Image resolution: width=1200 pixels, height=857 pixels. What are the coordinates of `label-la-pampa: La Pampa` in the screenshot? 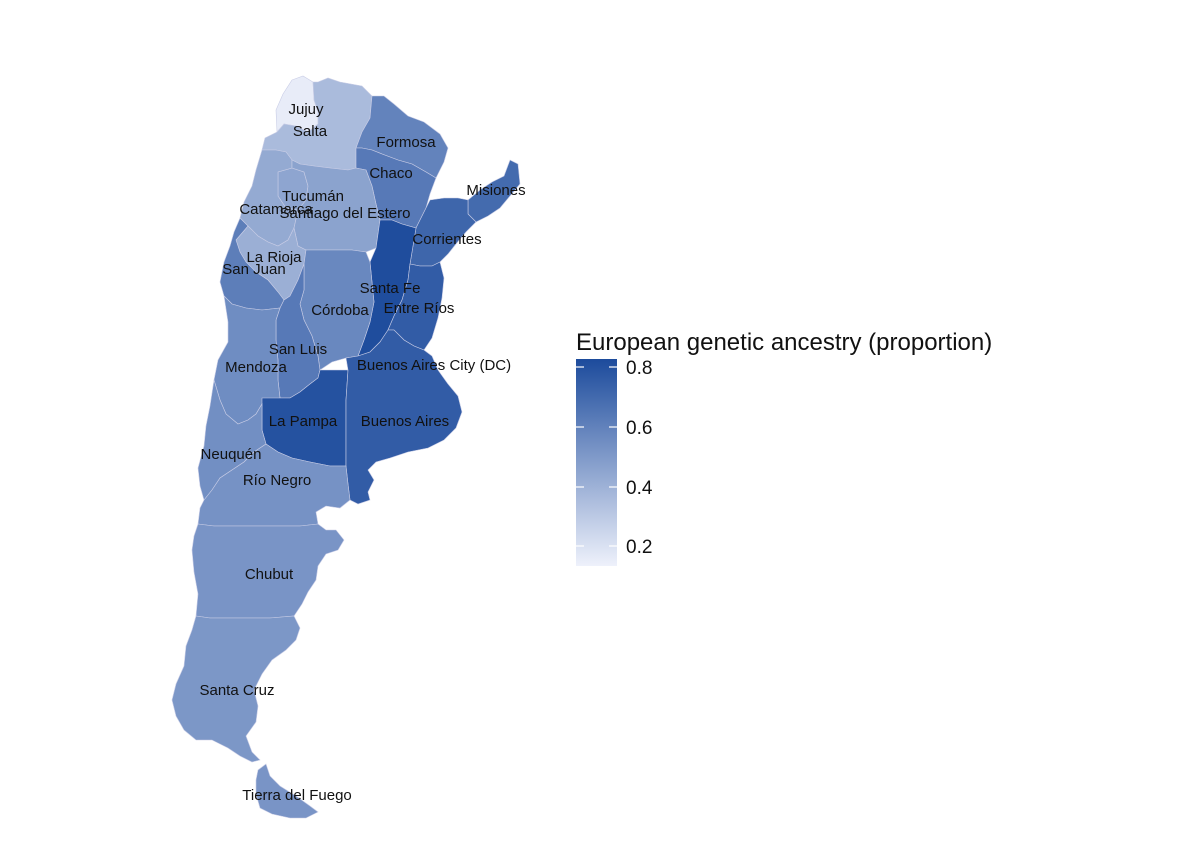 It's located at (303, 421).